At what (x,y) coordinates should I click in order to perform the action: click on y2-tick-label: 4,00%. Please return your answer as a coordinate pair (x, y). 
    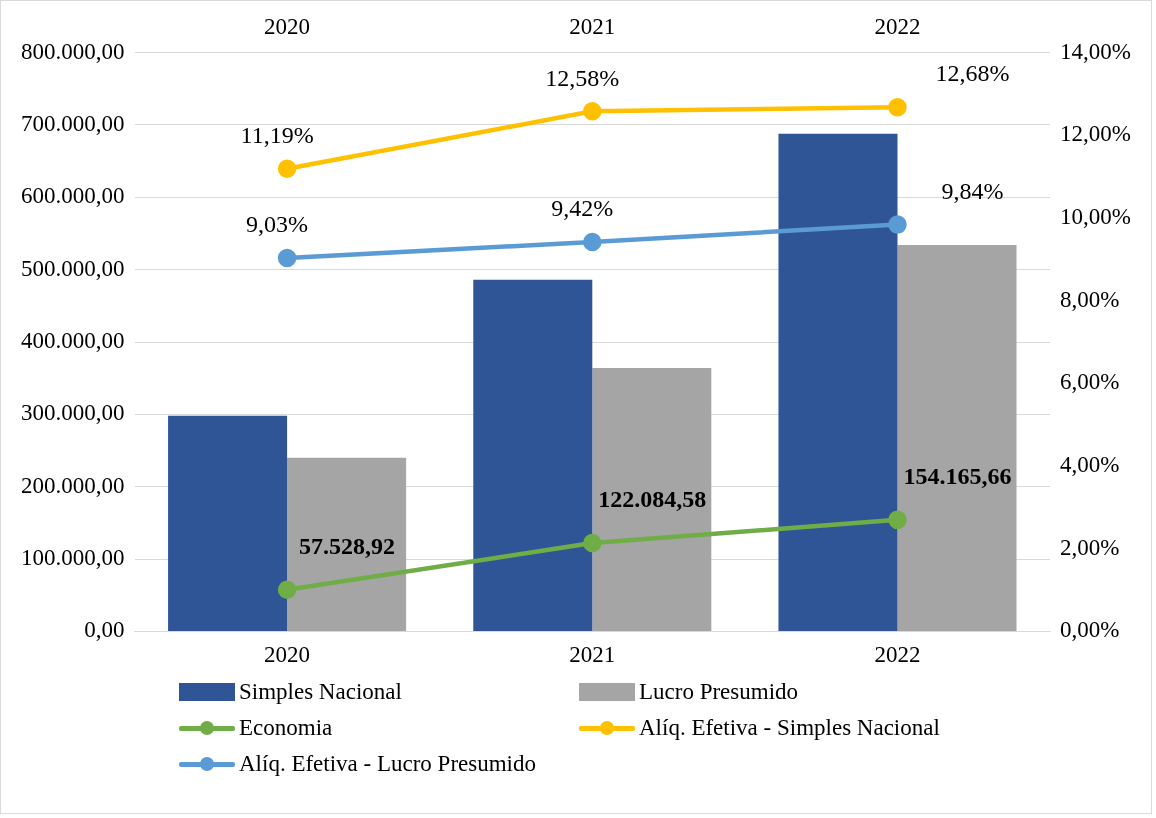
    Looking at the image, I should click on (1090, 465).